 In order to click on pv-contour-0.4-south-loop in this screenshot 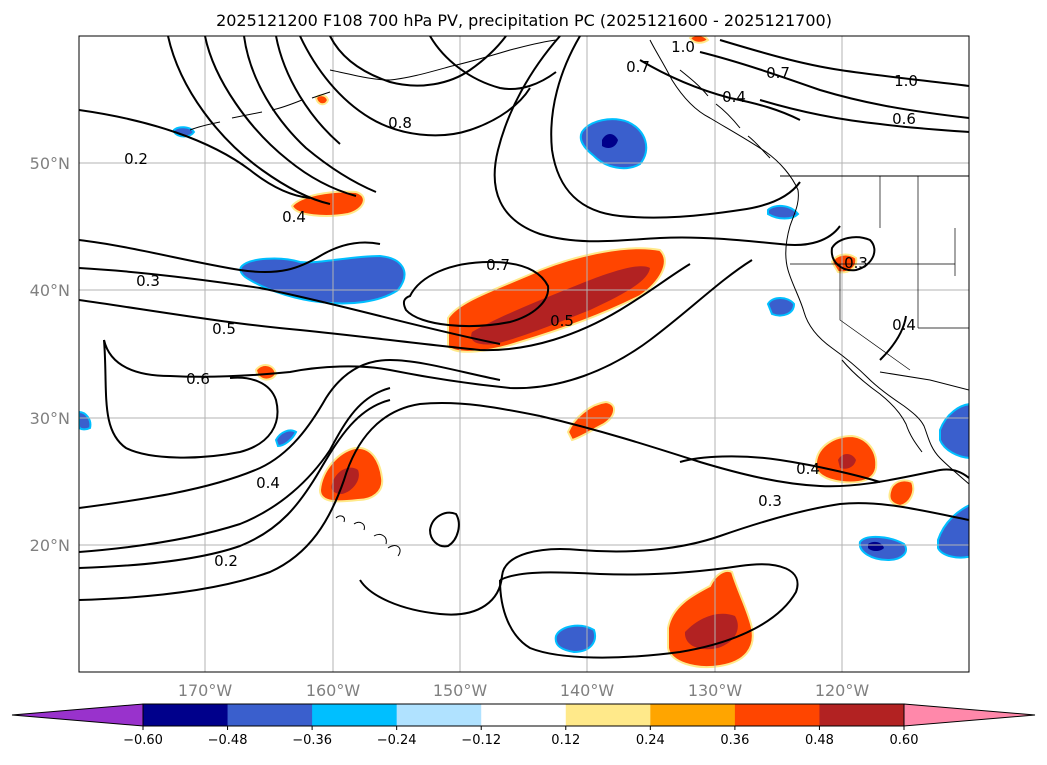, I will do `click(649, 611)`.